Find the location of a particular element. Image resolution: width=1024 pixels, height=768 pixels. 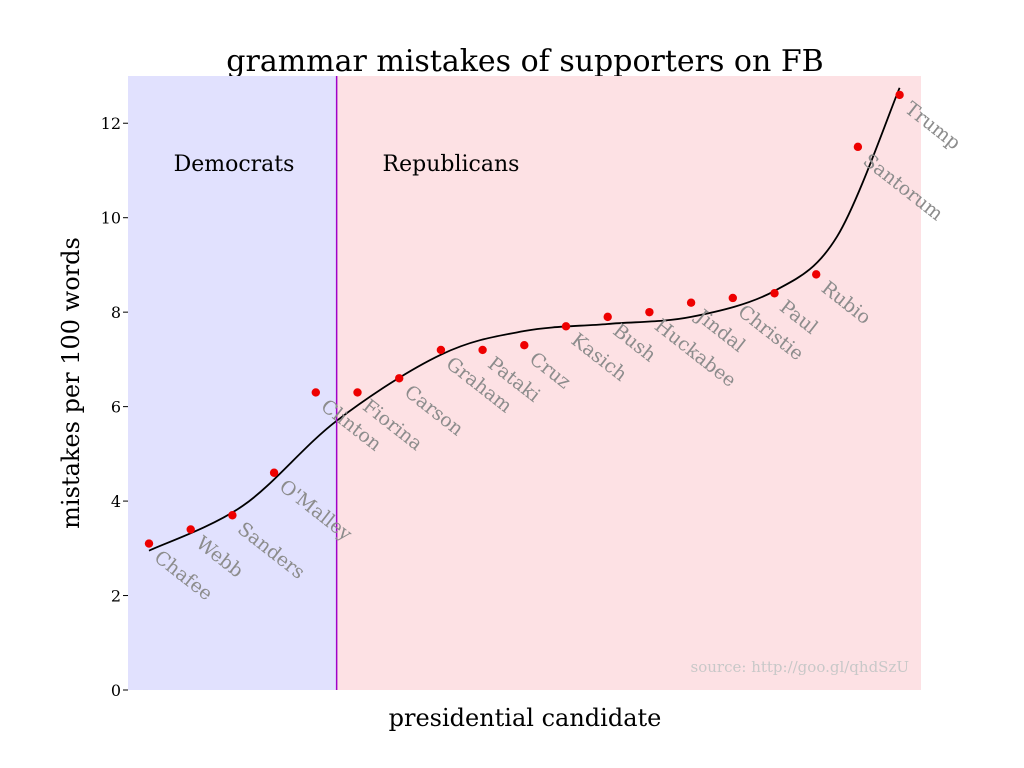

data-point-clinton is located at coordinates (315, 392).